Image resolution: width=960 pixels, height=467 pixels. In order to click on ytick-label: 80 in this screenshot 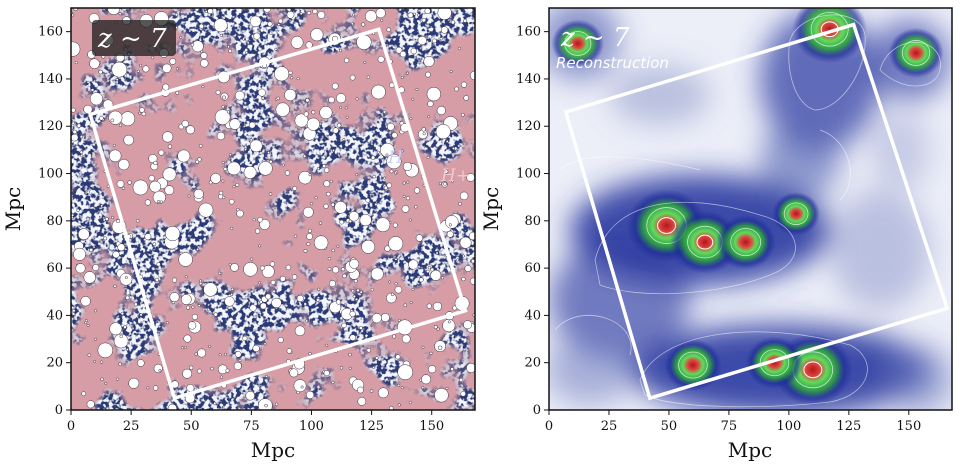, I will do `click(54, 221)`.